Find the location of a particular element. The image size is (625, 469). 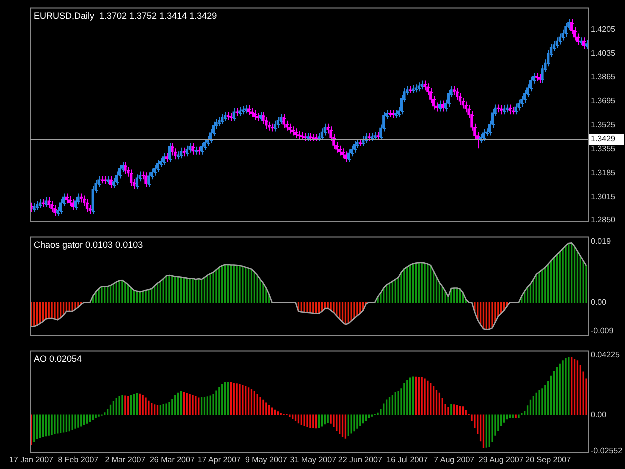

y-tick-label: 1.3525 is located at coordinates (603, 125).